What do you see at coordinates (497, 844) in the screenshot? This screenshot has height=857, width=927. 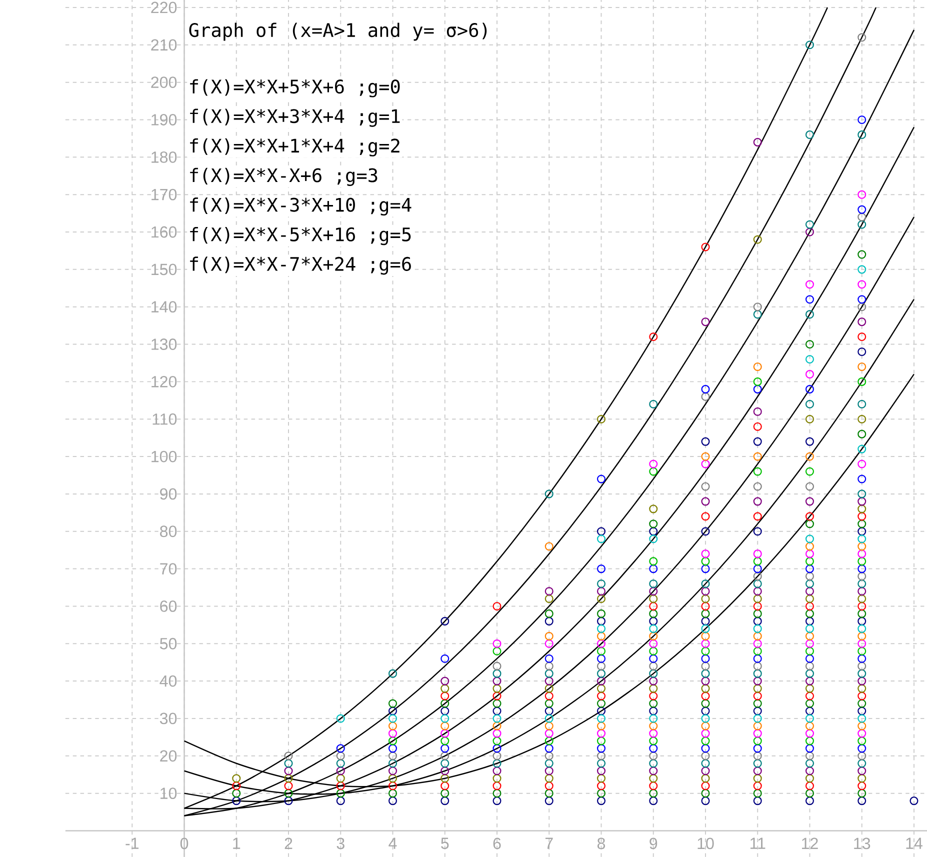 I see `x-tick-label: 6` at bounding box center [497, 844].